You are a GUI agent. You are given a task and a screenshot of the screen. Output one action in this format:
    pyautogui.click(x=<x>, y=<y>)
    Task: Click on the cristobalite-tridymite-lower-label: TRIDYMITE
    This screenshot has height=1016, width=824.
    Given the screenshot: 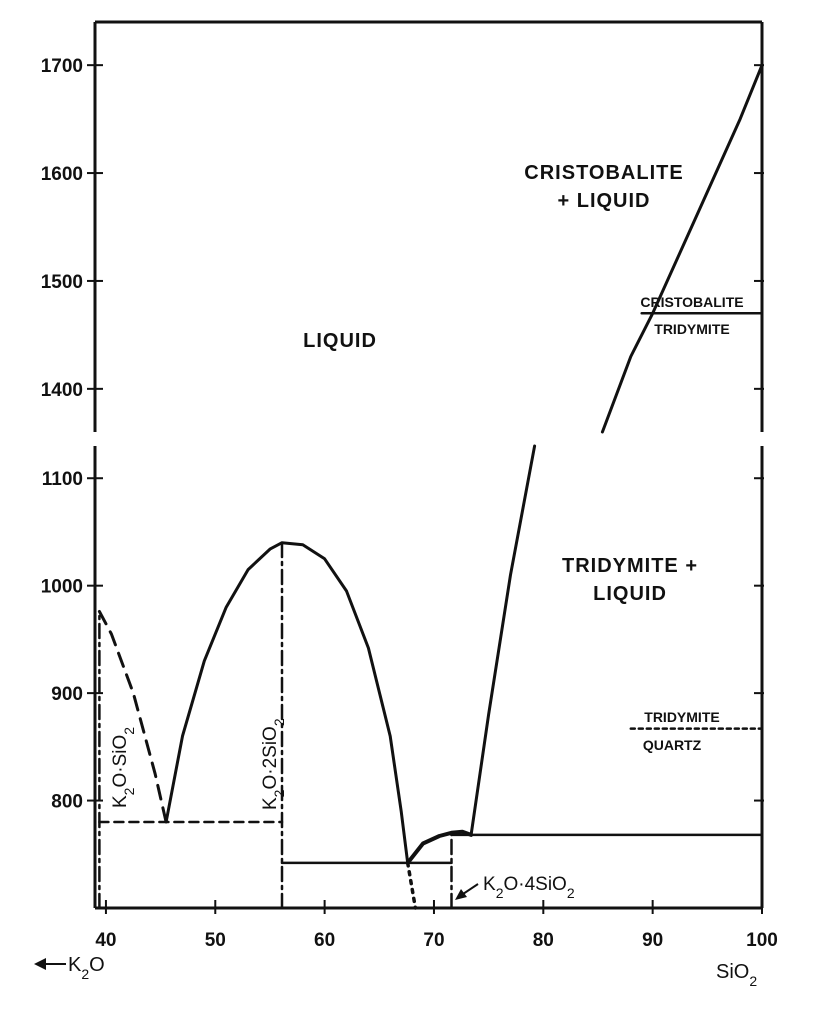 What is the action you would take?
    pyautogui.click(x=691, y=329)
    